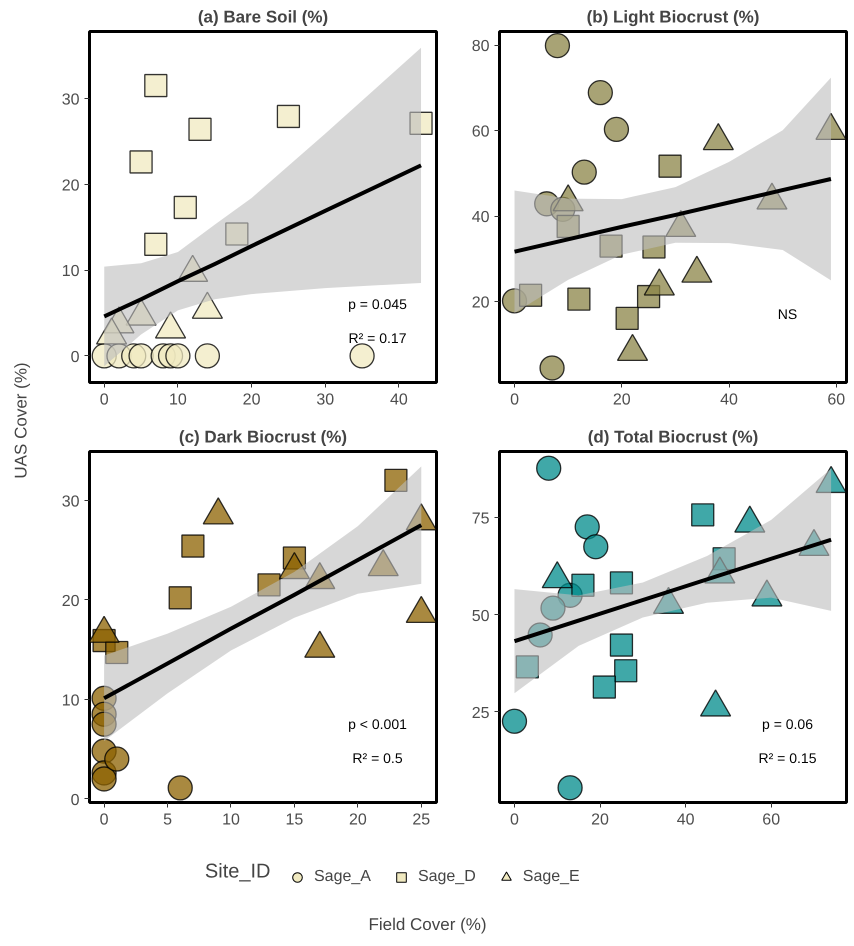  Describe the element at coordinates (788, 314) in the screenshot. I see `annotation: NS` at that location.